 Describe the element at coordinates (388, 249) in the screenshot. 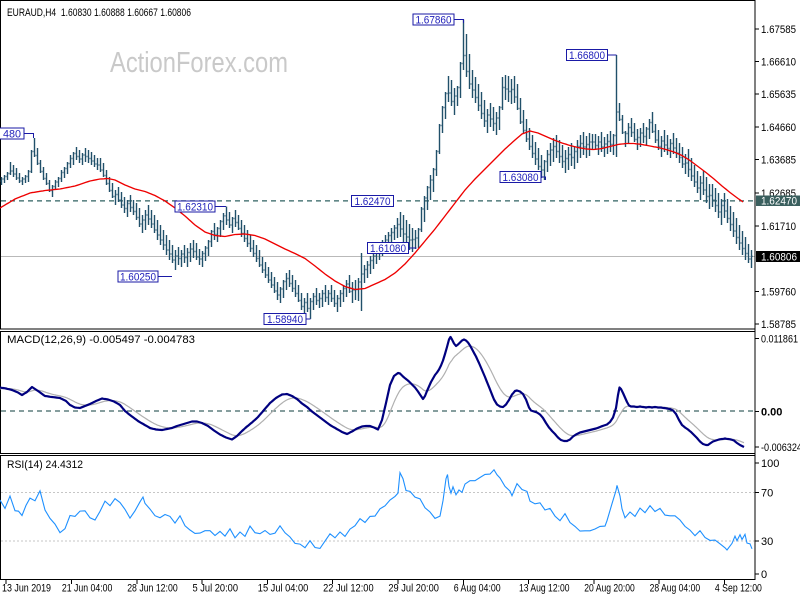

I see `svg-text: 1.61080` at that location.